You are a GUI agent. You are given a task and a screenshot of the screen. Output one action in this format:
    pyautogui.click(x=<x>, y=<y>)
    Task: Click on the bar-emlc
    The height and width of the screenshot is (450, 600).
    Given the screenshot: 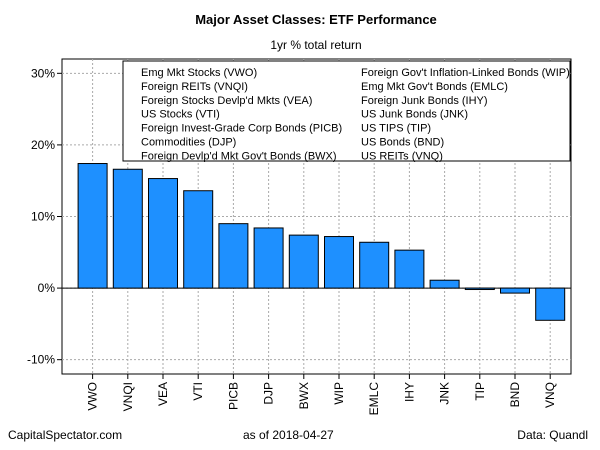 What is the action you would take?
    pyautogui.click(x=374, y=265)
    